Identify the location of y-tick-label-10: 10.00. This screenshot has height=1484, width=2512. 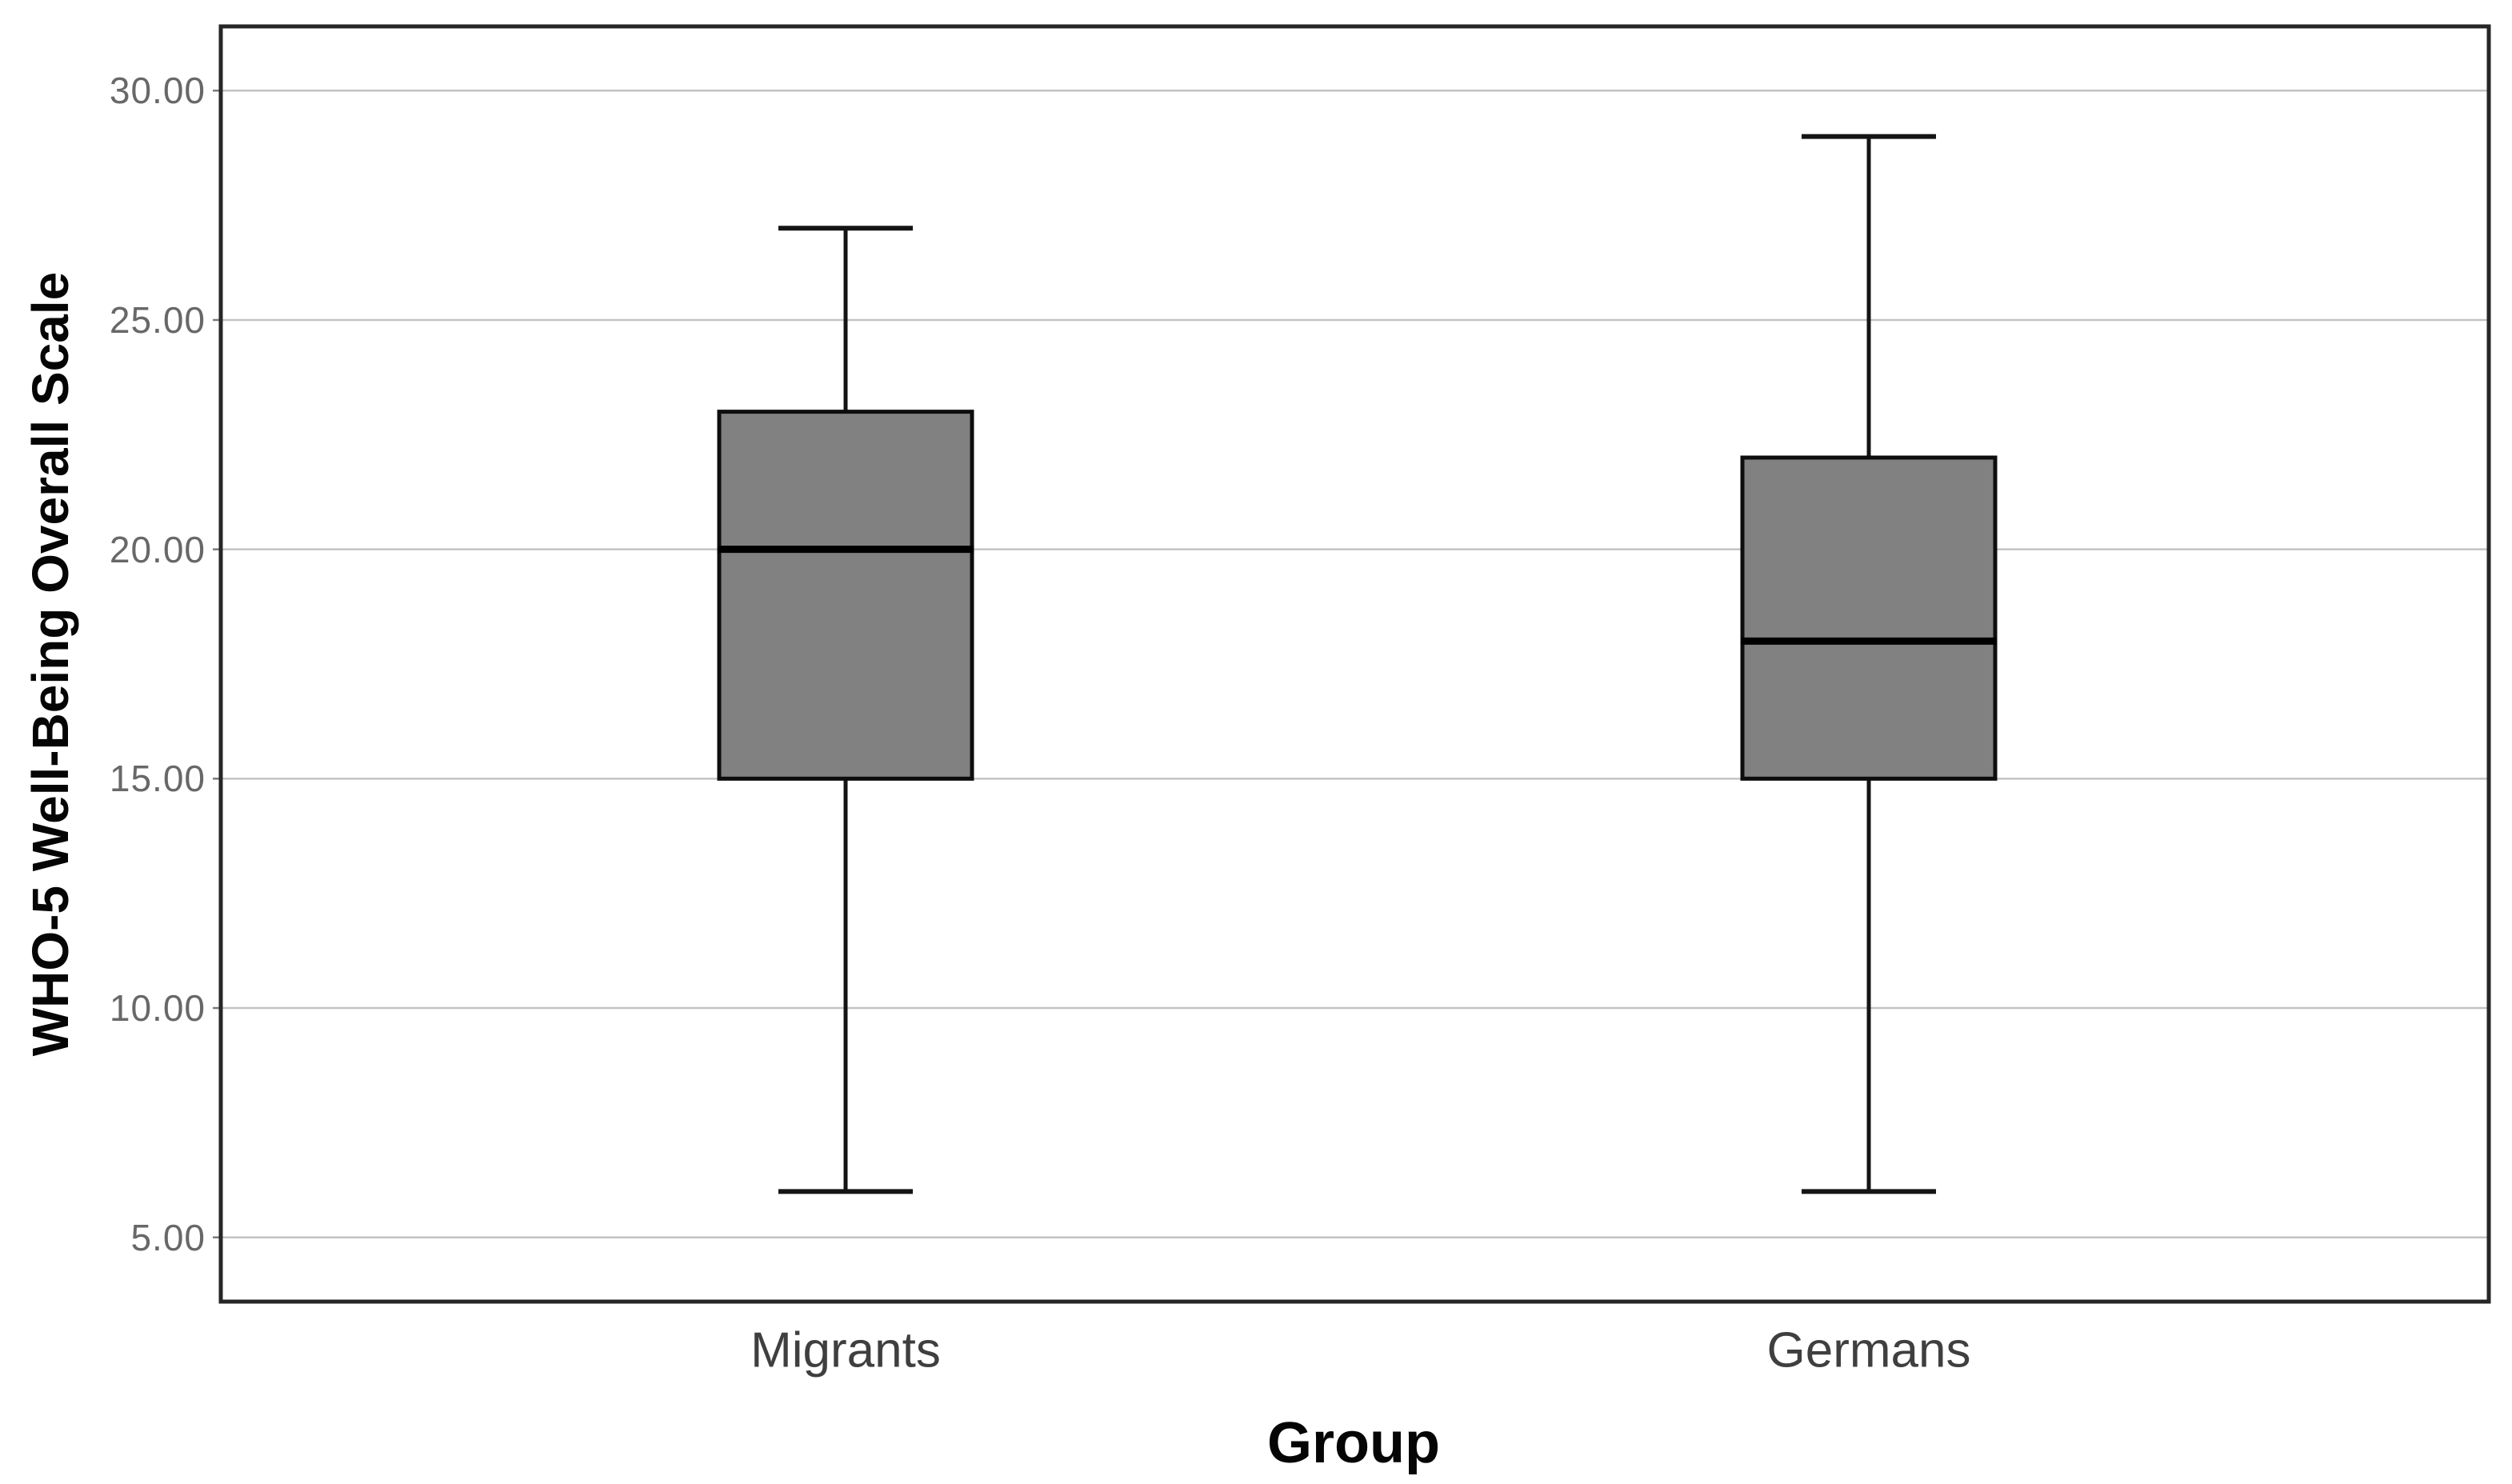
(157, 1008).